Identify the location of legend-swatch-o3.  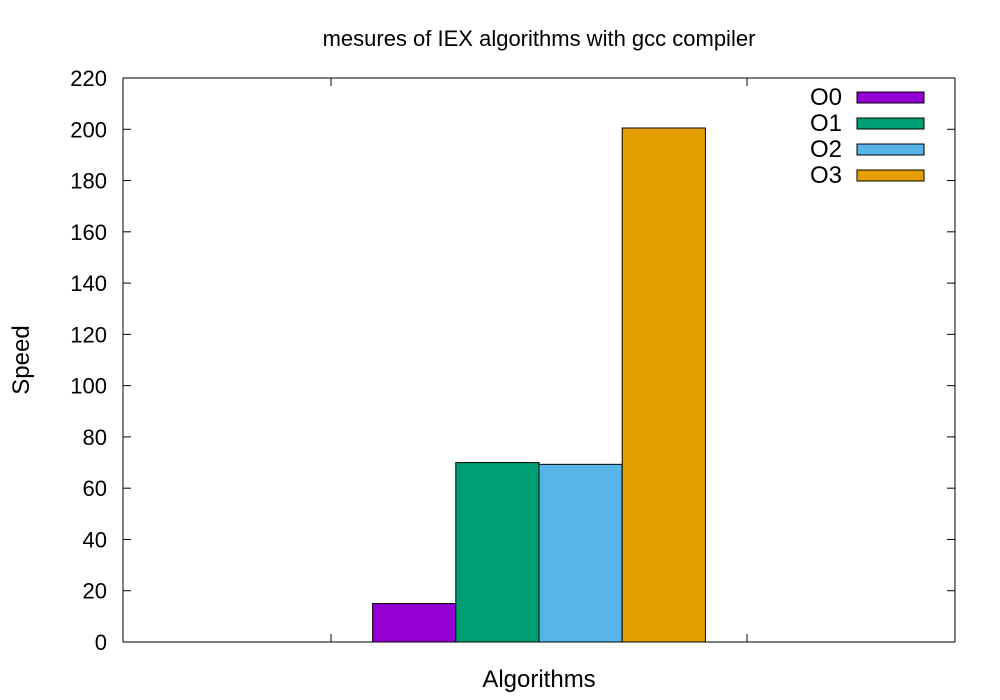
(890, 175).